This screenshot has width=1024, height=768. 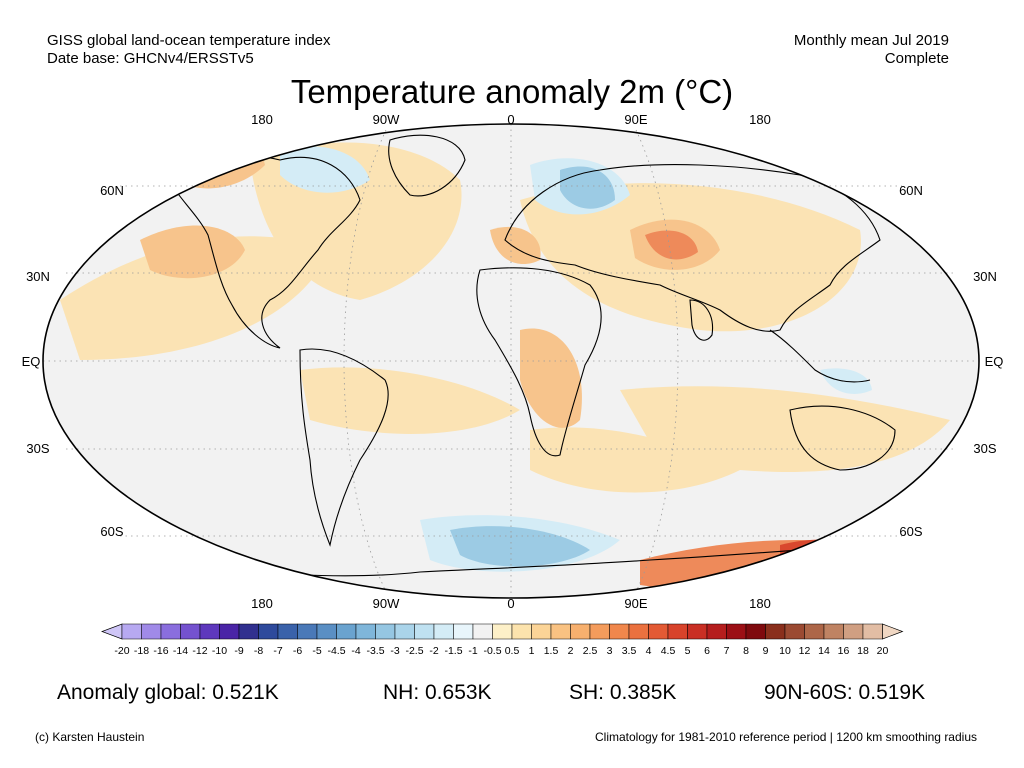 What do you see at coordinates (141, 651) in the screenshot?
I see `colorbar-tick-label: -18` at bounding box center [141, 651].